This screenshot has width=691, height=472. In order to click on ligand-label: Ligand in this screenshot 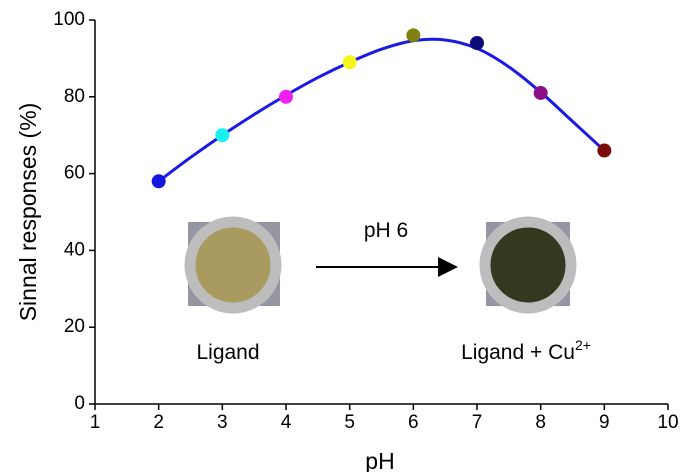, I will do `click(227, 352)`.